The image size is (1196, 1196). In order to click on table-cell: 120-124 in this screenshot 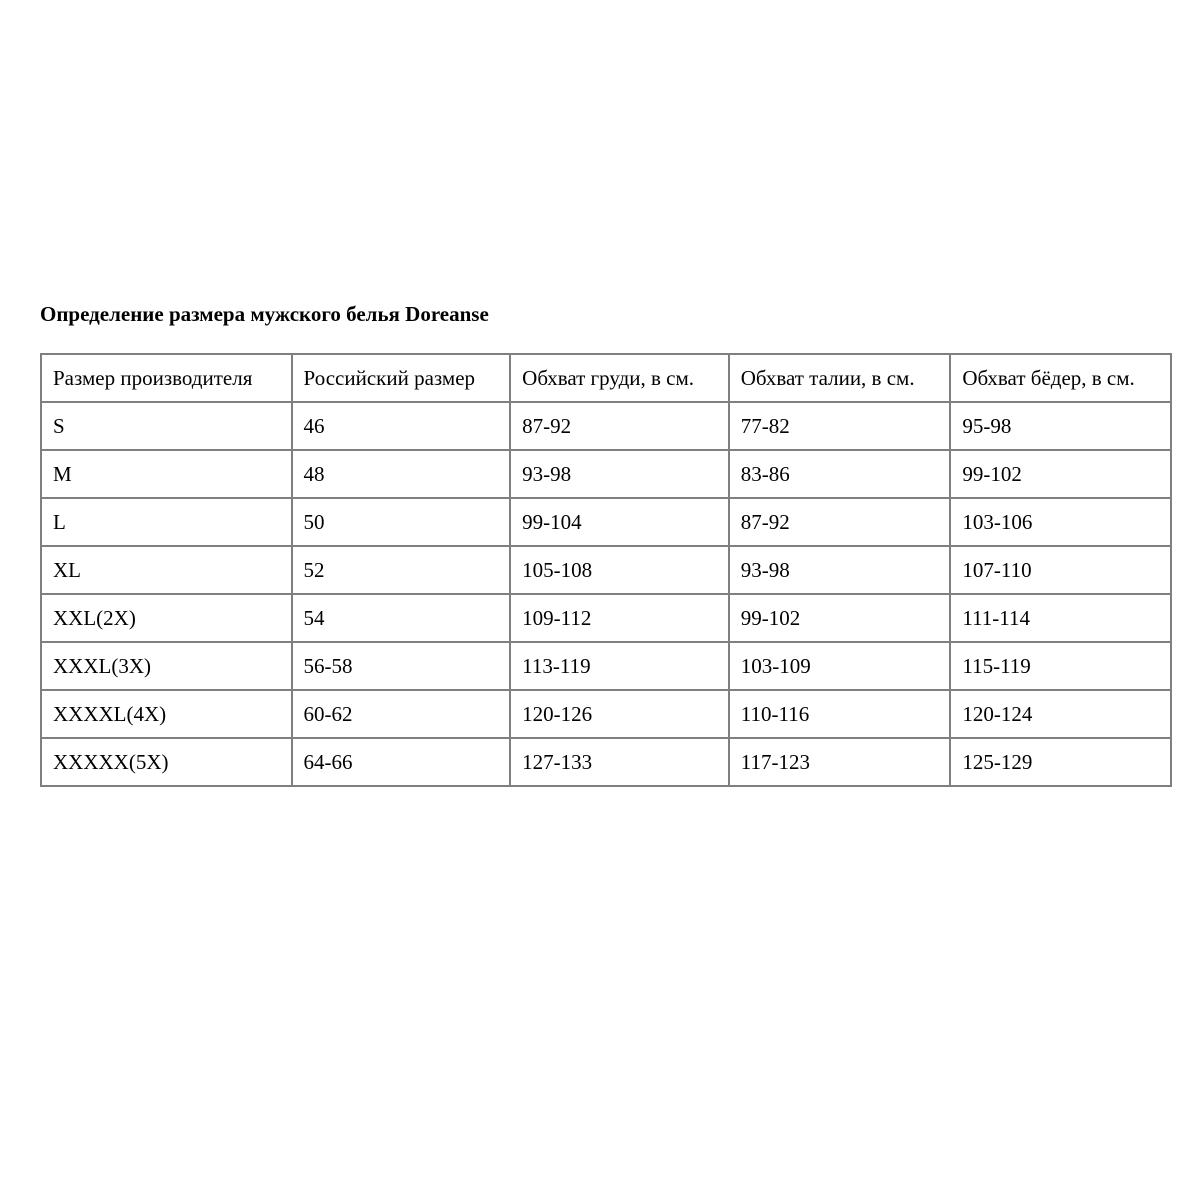, I will do `click(1060, 714)`.